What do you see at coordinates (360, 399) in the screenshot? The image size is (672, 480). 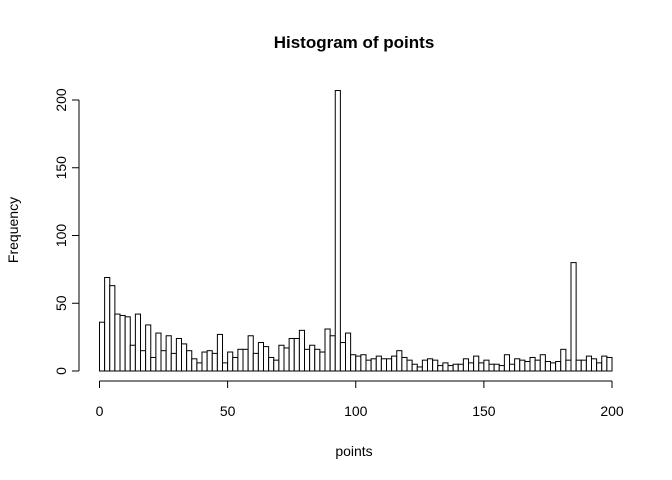 I see `x-axis: 0 50 100 150 200` at bounding box center [360, 399].